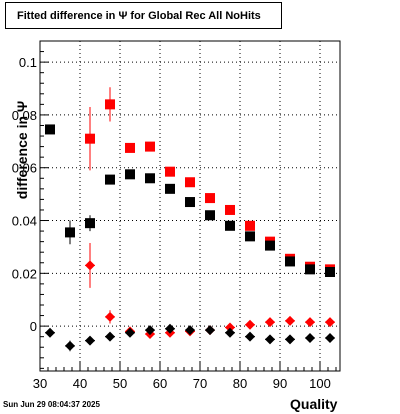  Describe the element at coordinates (40, 383) in the screenshot. I see `x-tick-label: 30` at that location.